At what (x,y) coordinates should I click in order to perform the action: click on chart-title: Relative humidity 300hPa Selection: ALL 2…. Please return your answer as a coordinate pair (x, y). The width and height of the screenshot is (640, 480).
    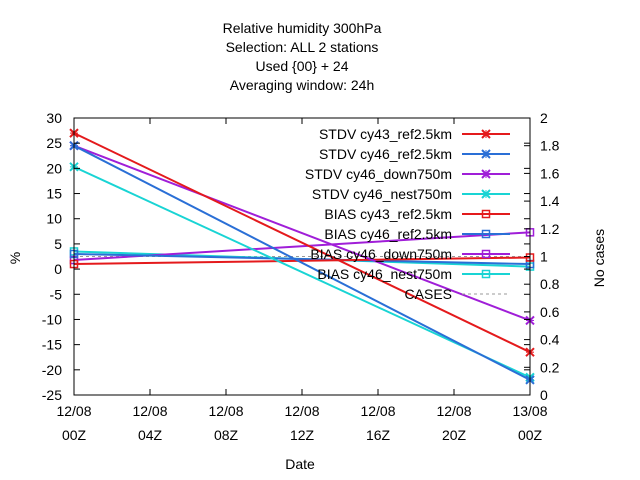
    Looking at the image, I should click on (302, 56).